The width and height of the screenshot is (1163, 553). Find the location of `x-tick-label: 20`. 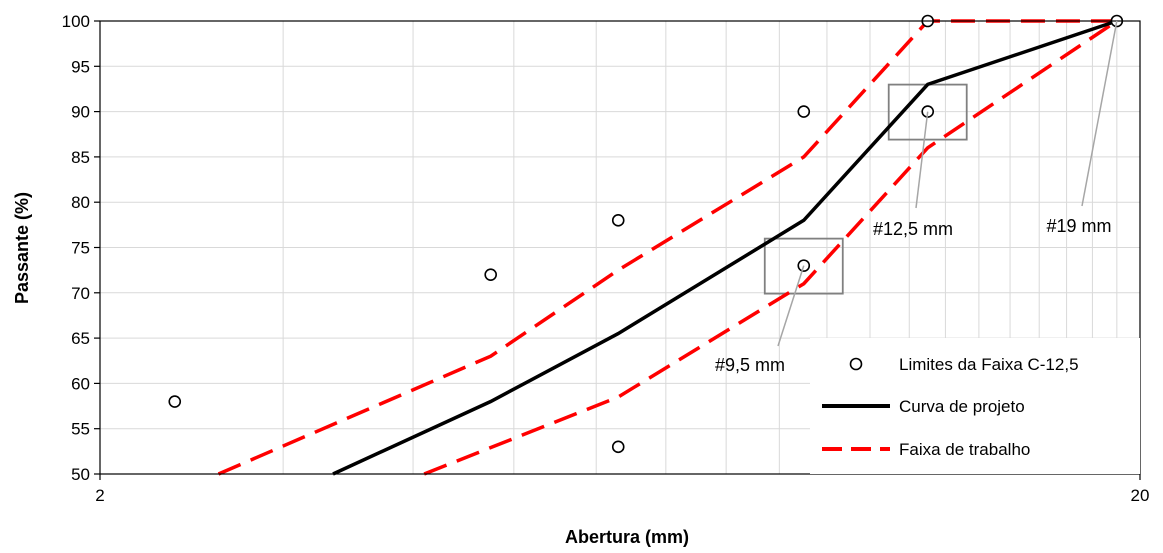

x-tick-label: 20 is located at coordinates (1140, 495).